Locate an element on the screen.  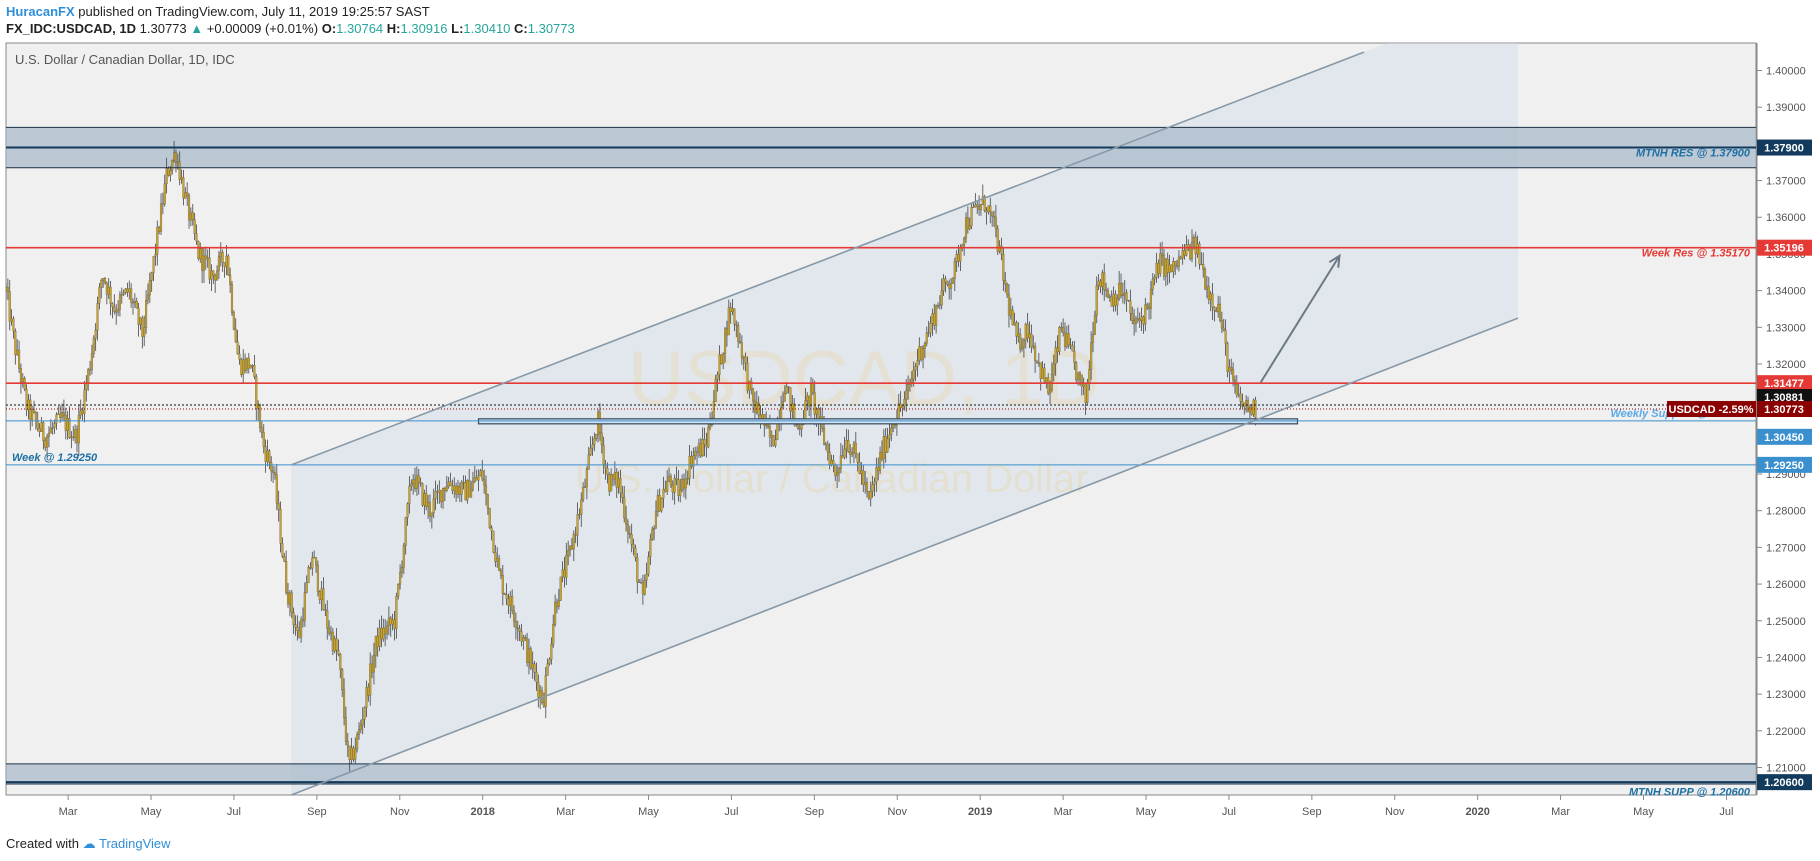
last-price: 1.30773 is located at coordinates (163, 28).